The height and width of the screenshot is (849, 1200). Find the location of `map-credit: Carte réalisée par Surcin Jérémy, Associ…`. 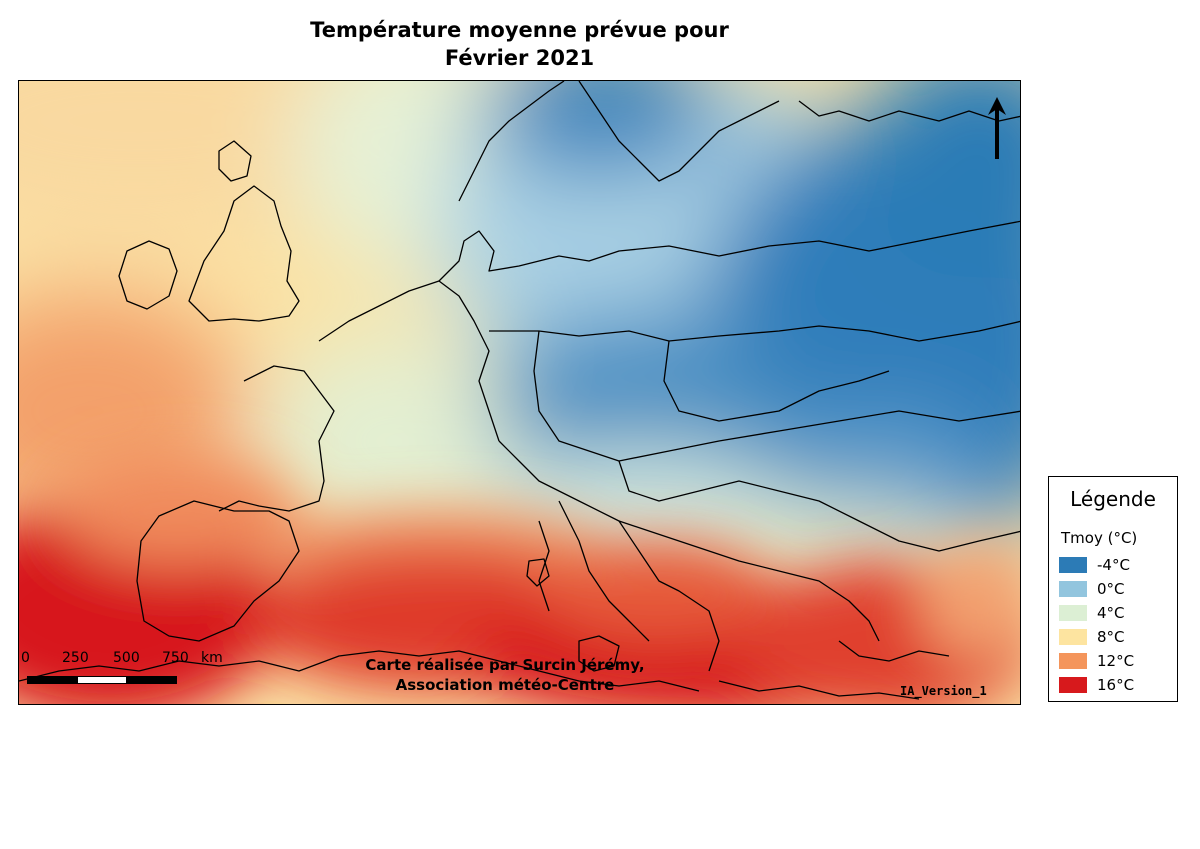

map-credit: Carte réalisée par Surcin Jérémy, Associ… is located at coordinates (505, 675).